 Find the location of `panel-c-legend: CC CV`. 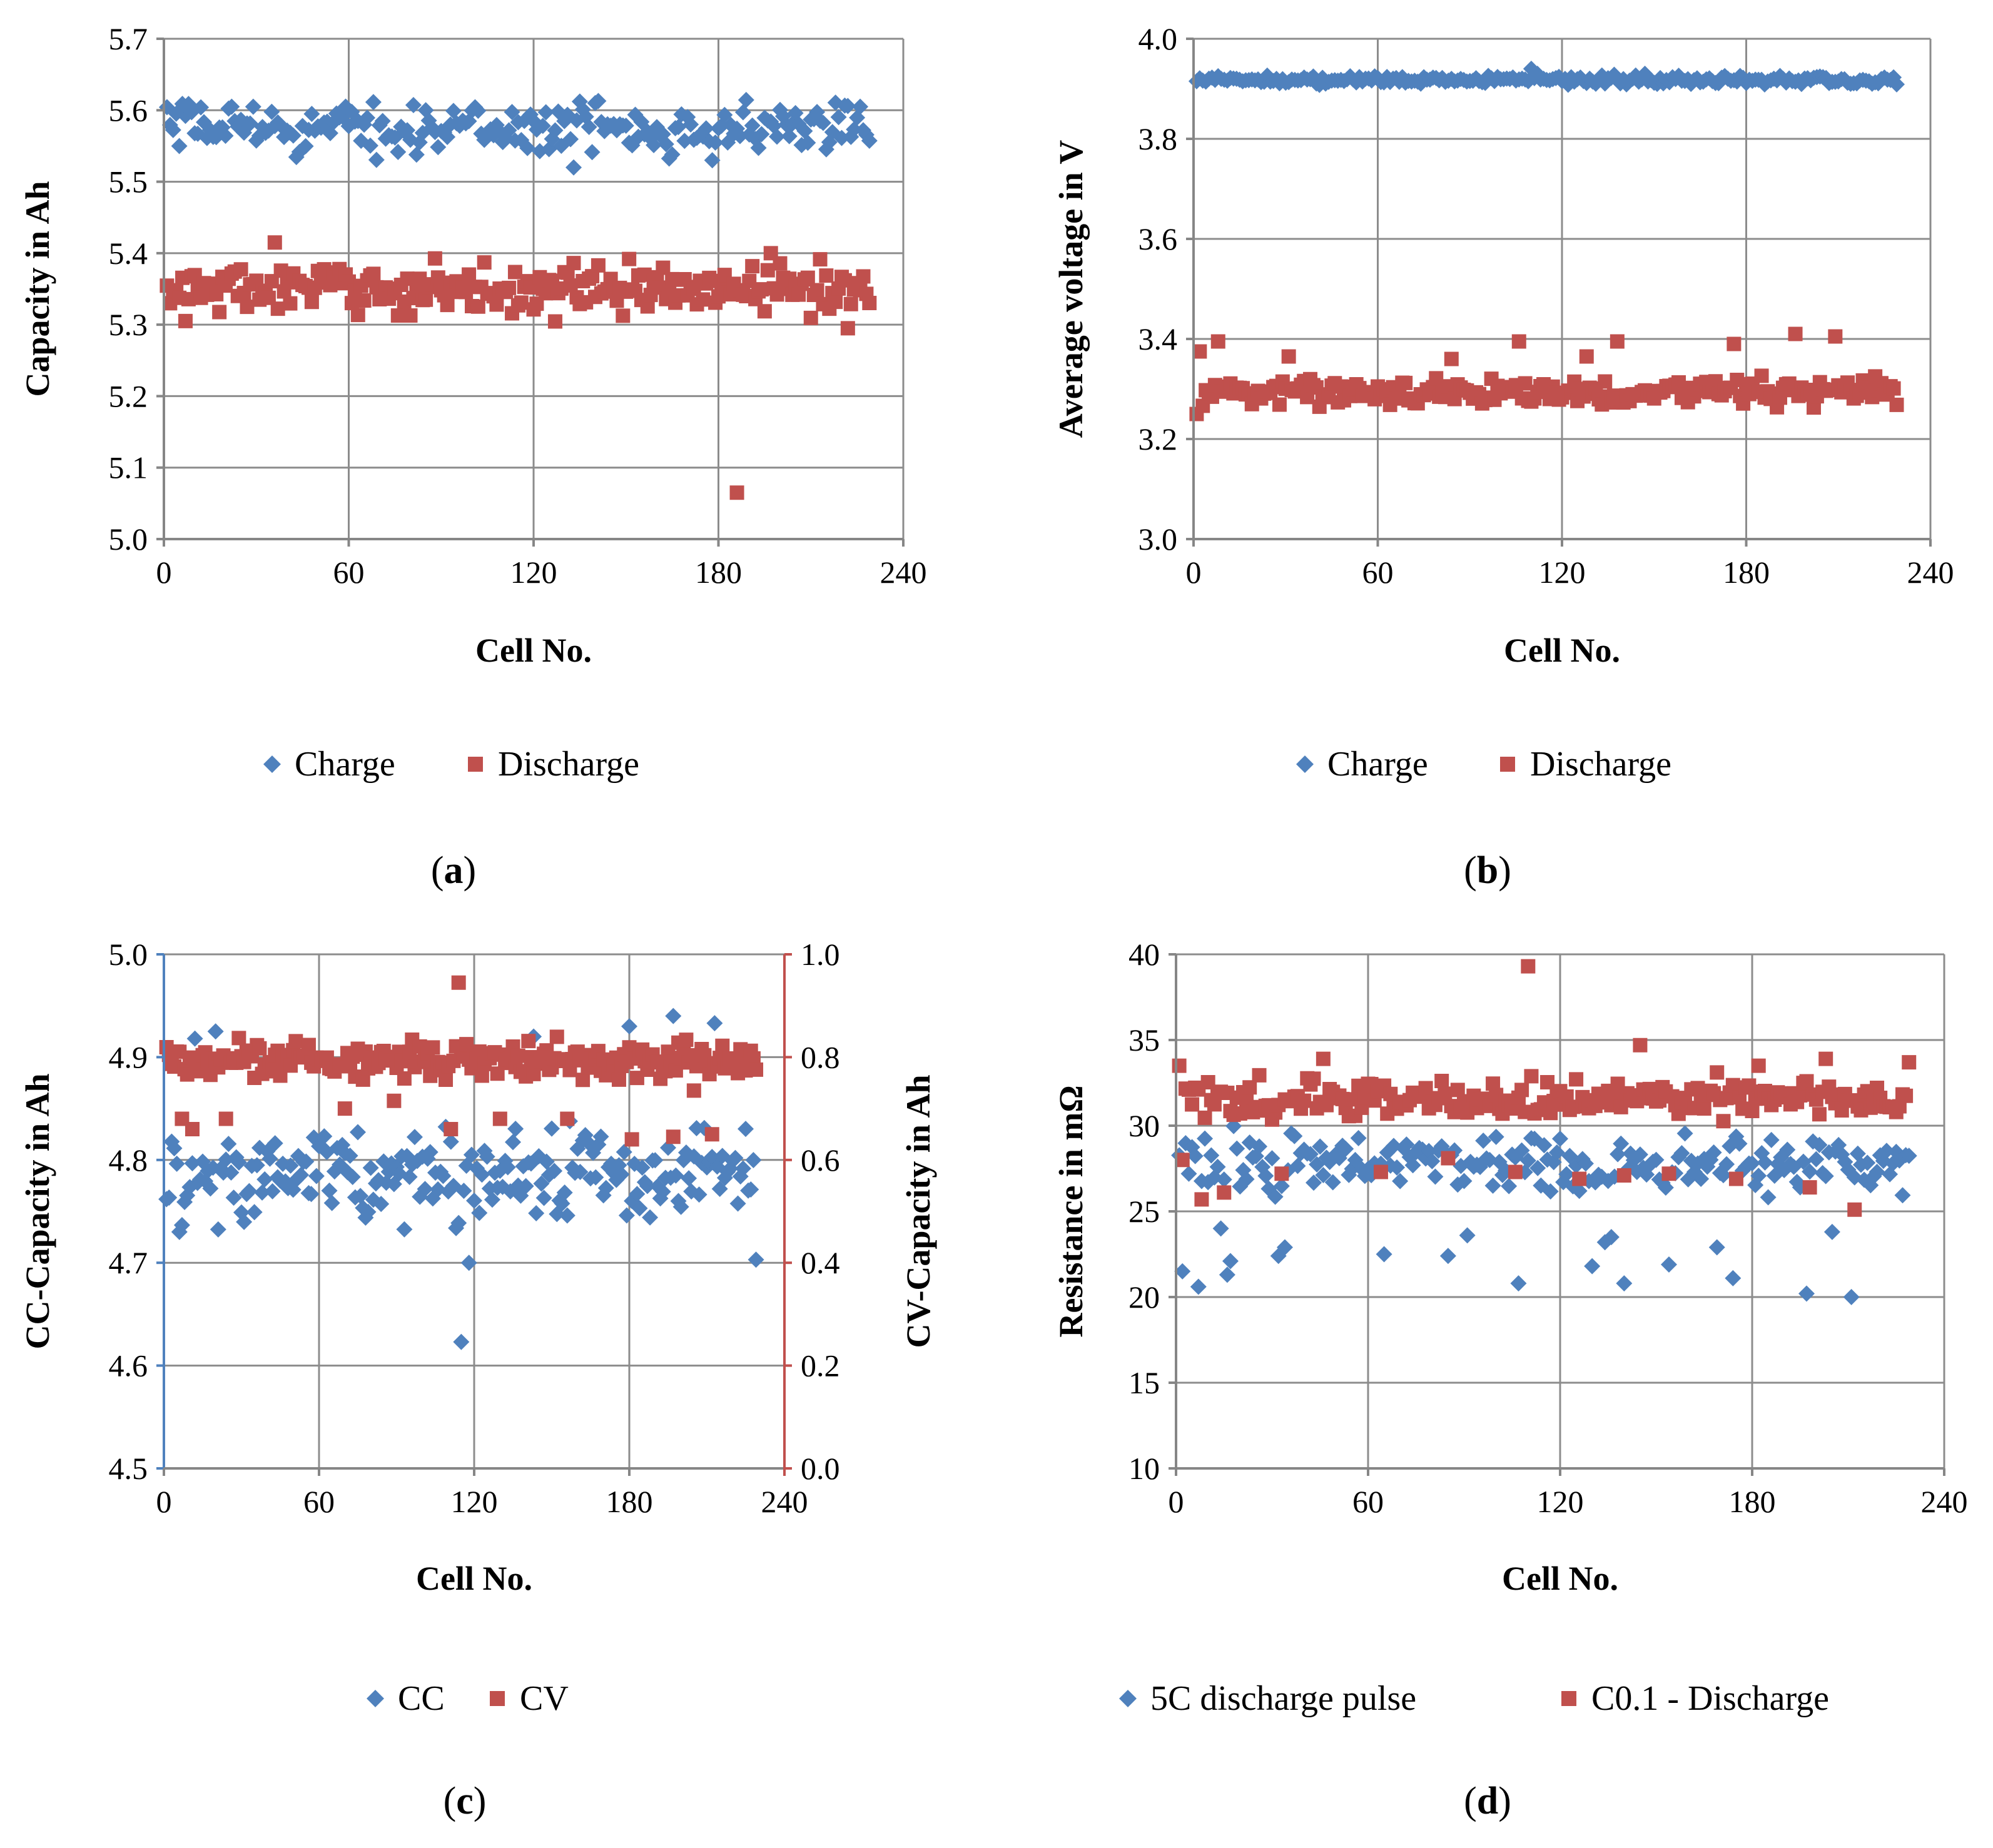

panel-c-legend: CC CV is located at coordinates (468, 1699).